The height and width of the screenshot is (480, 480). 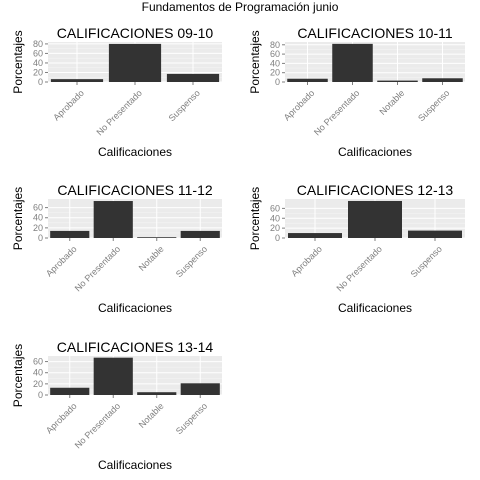 What do you see at coordinates (375, 190) in the screenshot?
I see `chart-title: CALIFICACIONES 12-13` at bounding box center [375, 190].